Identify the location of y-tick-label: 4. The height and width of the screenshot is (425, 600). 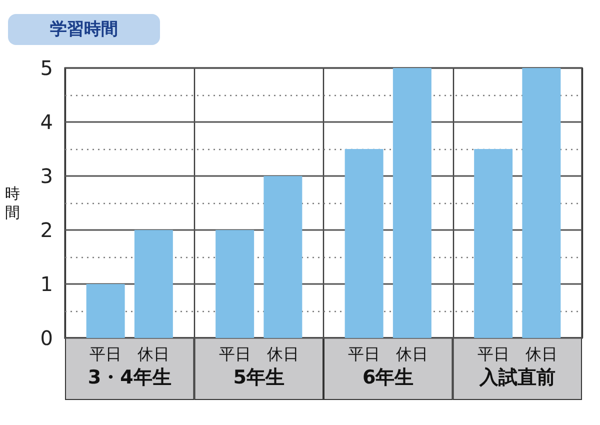
(46, 122).